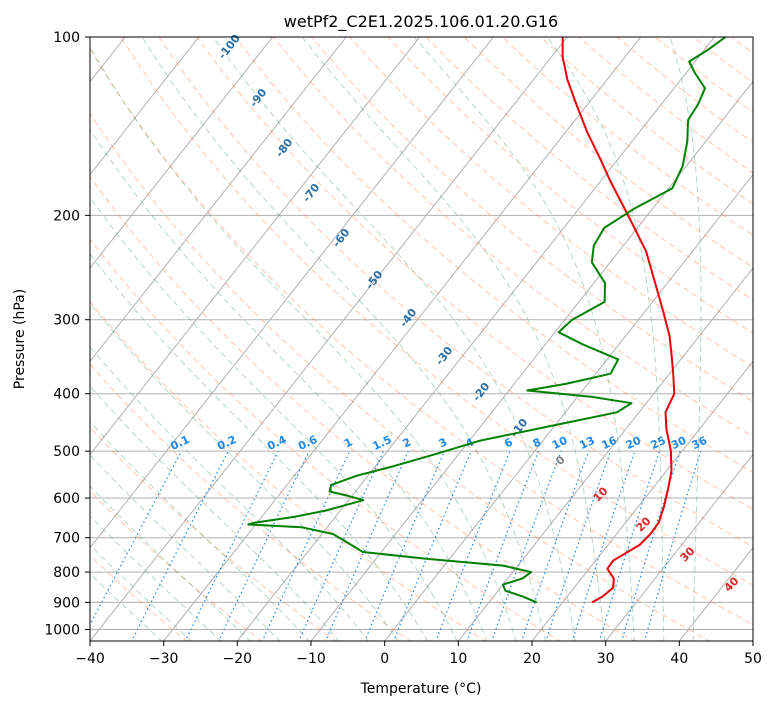 The width and height of the screenshot is (775, 708). What do you see at coordinates (66, 573) in the screenshot?
I see `y-tick-label: 800` at bounding box center [66, 573].